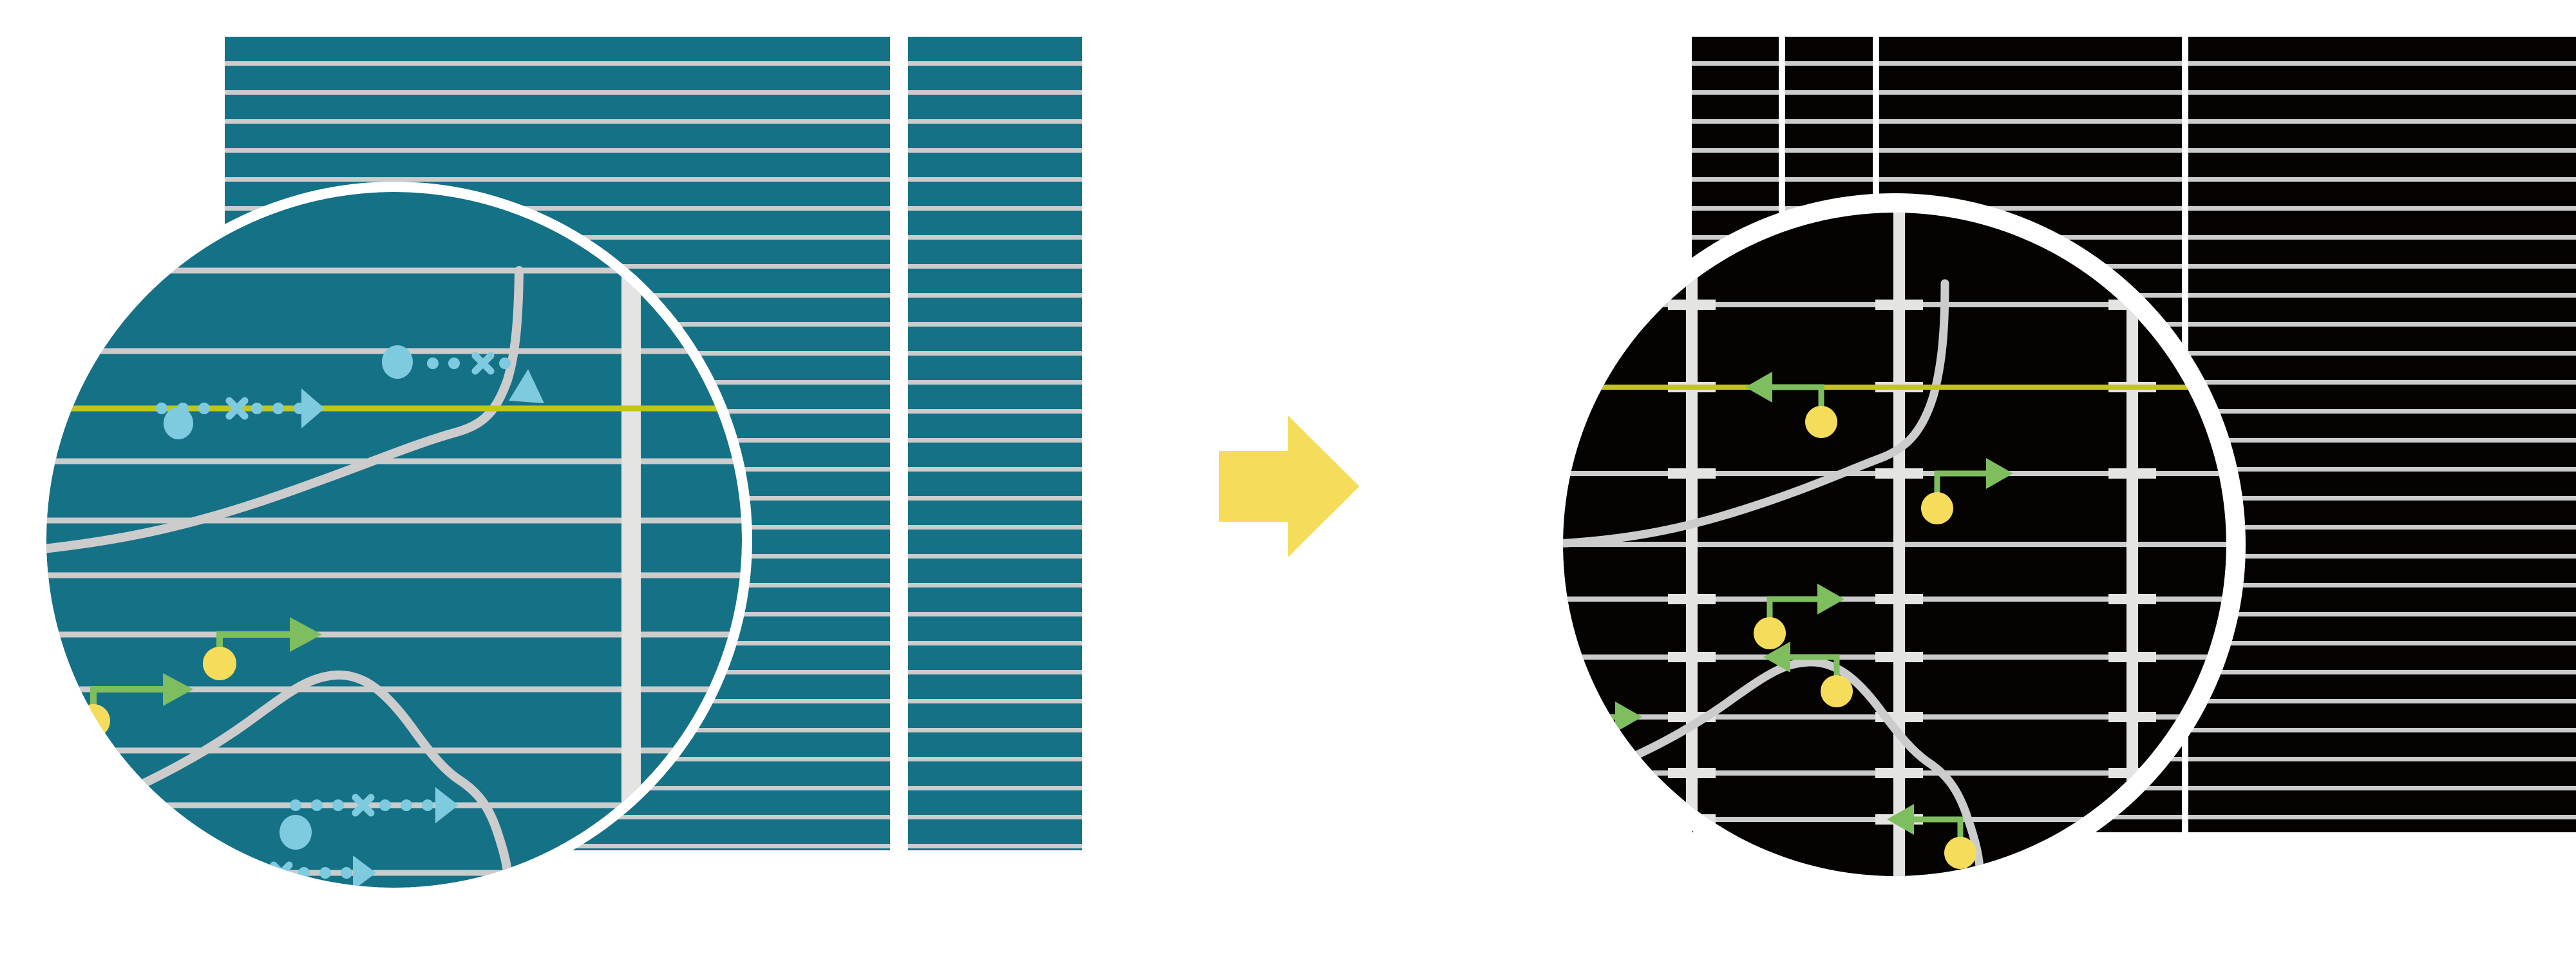 The image size is (2576, 974). What do you see at coordinates (631, 540) in the screenshot?
I see `lens-column-separator-before` at bounding box center [631, 540].